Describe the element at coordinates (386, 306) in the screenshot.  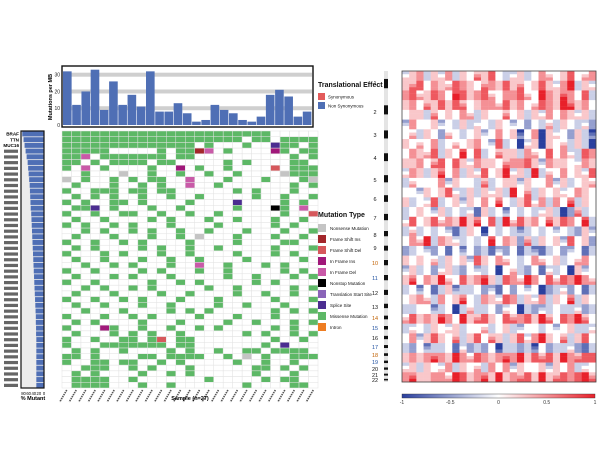
I see `chromosome-band` at that location.